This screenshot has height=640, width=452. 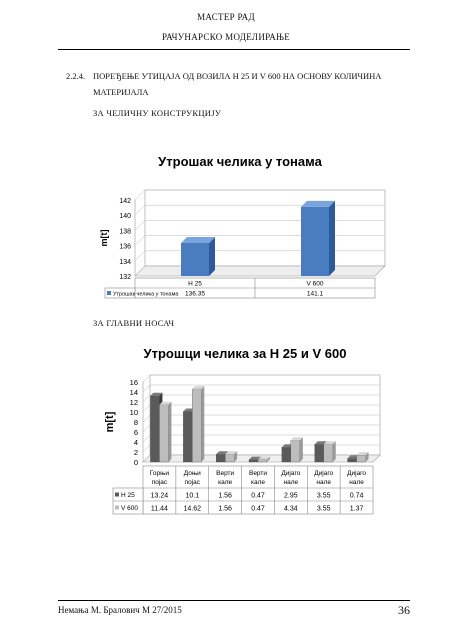 I want to click on category-label: Горњи, so click(x=160, y=473).